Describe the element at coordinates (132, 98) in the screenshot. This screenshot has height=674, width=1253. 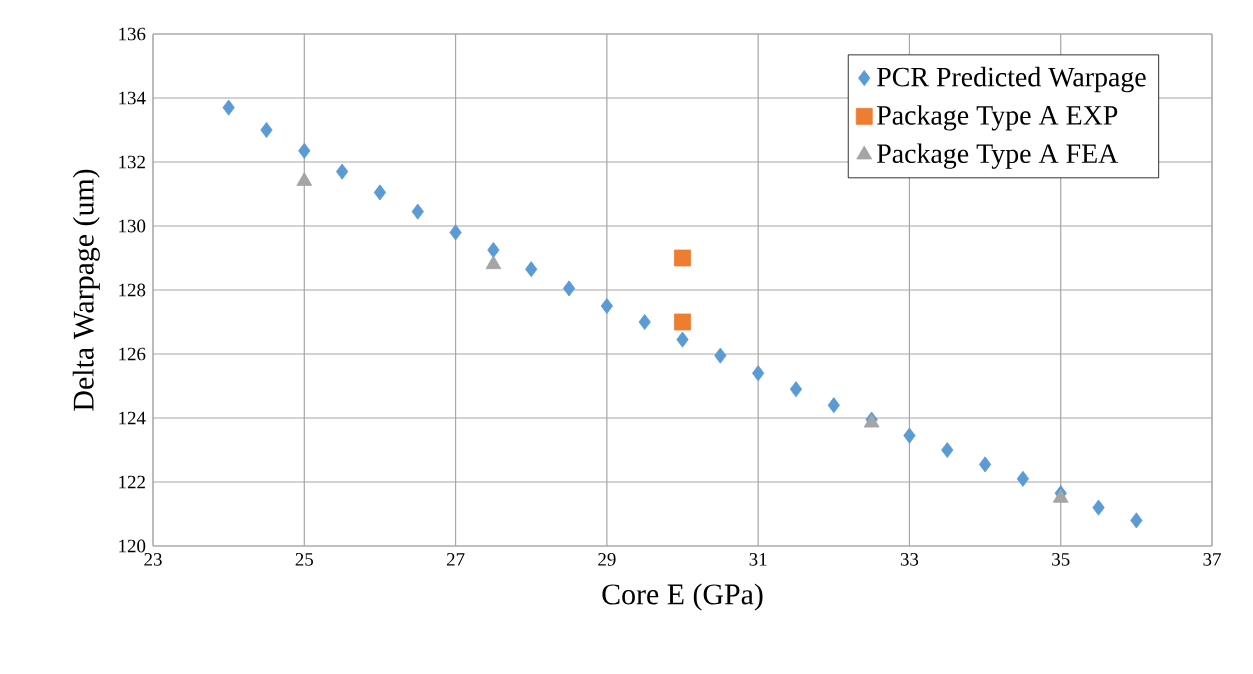
I see `y-tick-label: 134` at that location.